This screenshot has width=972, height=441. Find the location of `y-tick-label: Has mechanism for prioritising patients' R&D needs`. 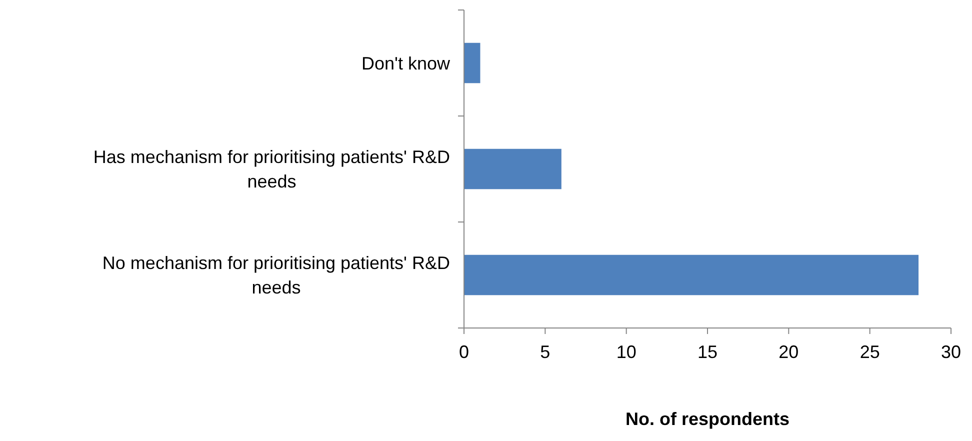

y-tick-label: Has mechanism for prioritising patients' R&D needs is located at coordinates (271, 169).